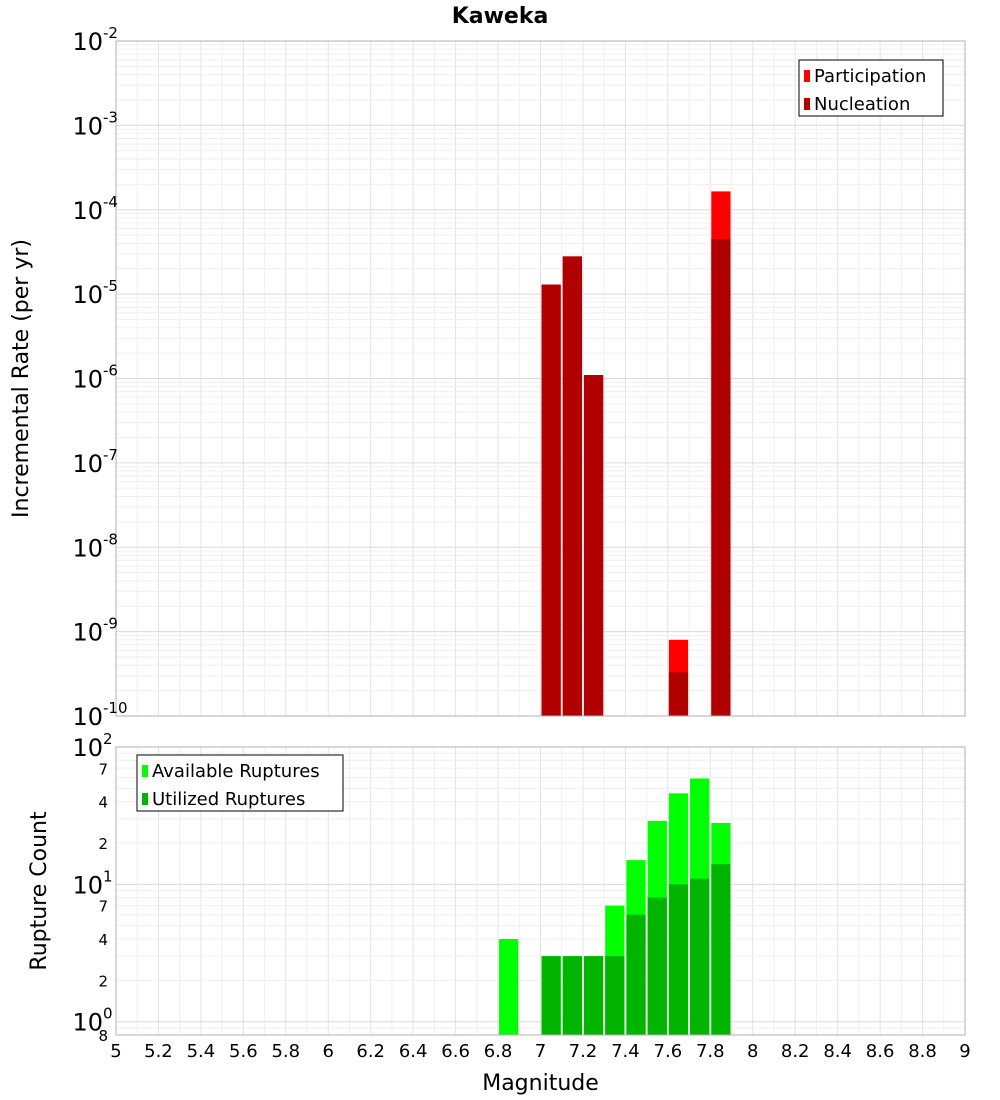 This screenshot has width=1000, height=1100. Describe the element at coordinates (115, 1051) in the screenshot. I see `x-tick-label: 5` at that location.